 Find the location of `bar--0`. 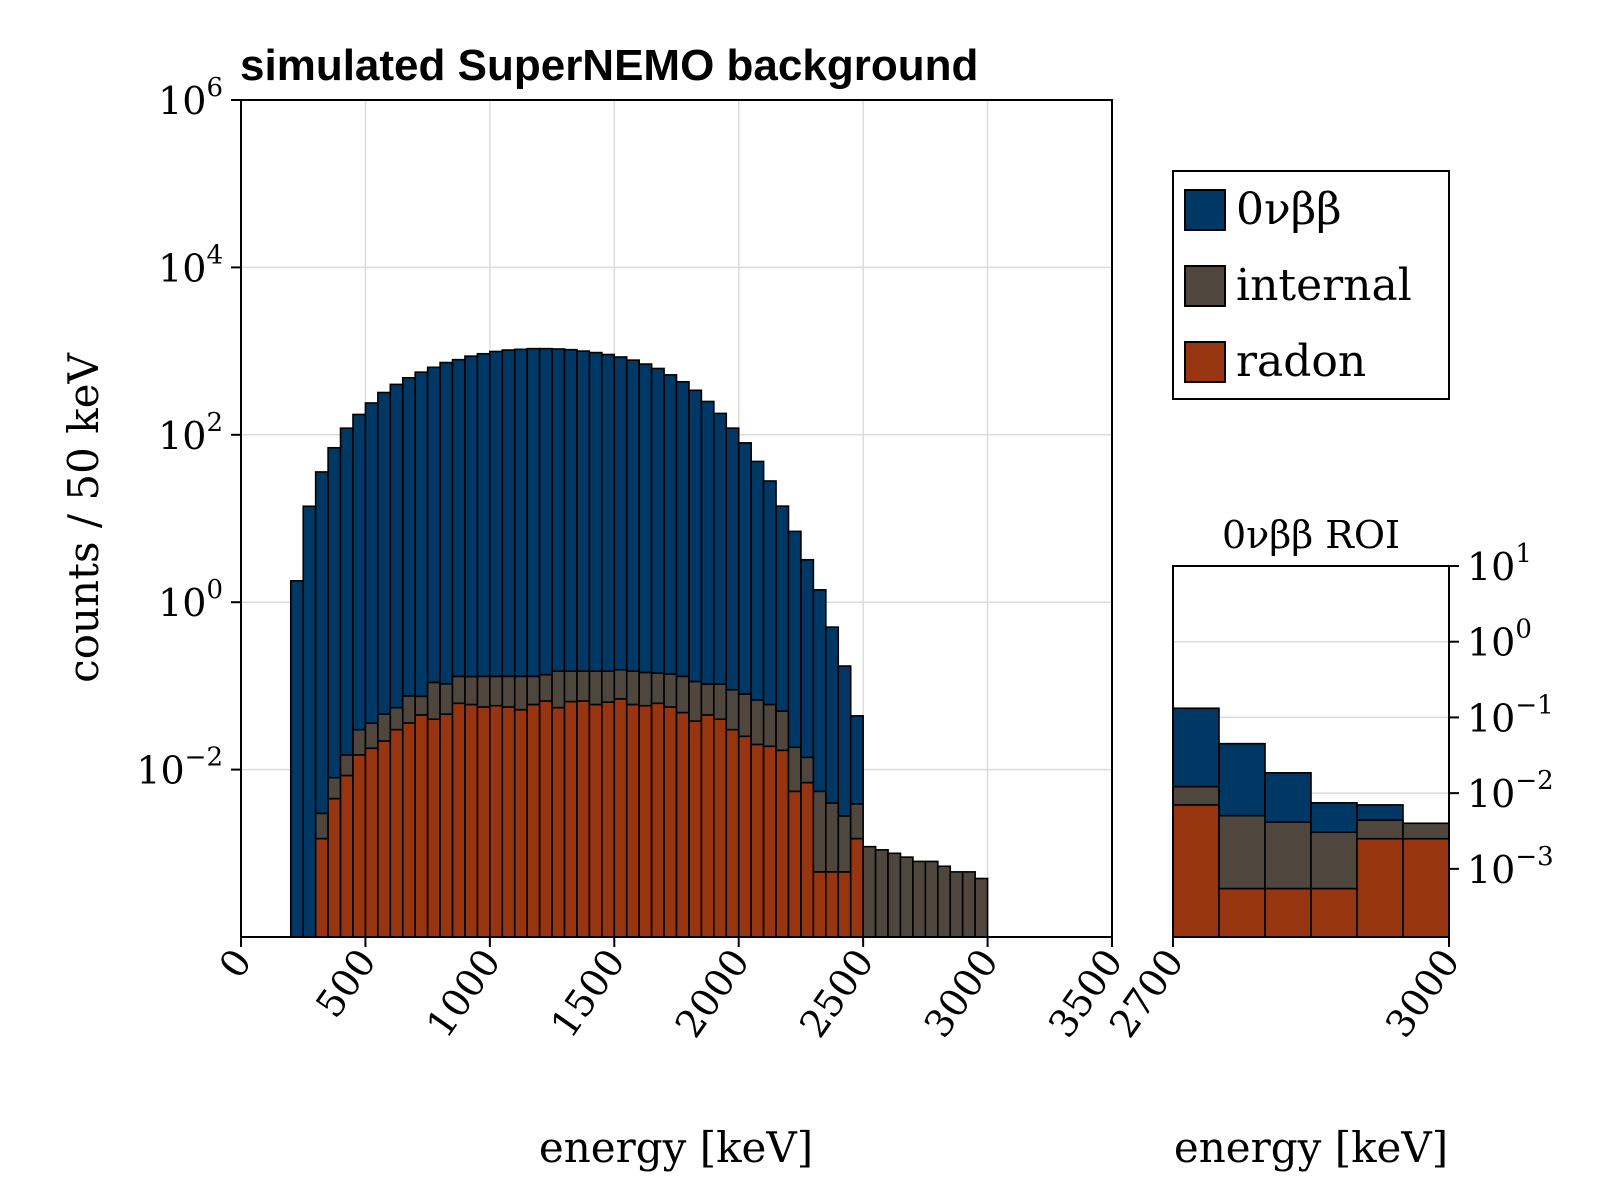

bar--0 is located at coordinates (1196, 747).